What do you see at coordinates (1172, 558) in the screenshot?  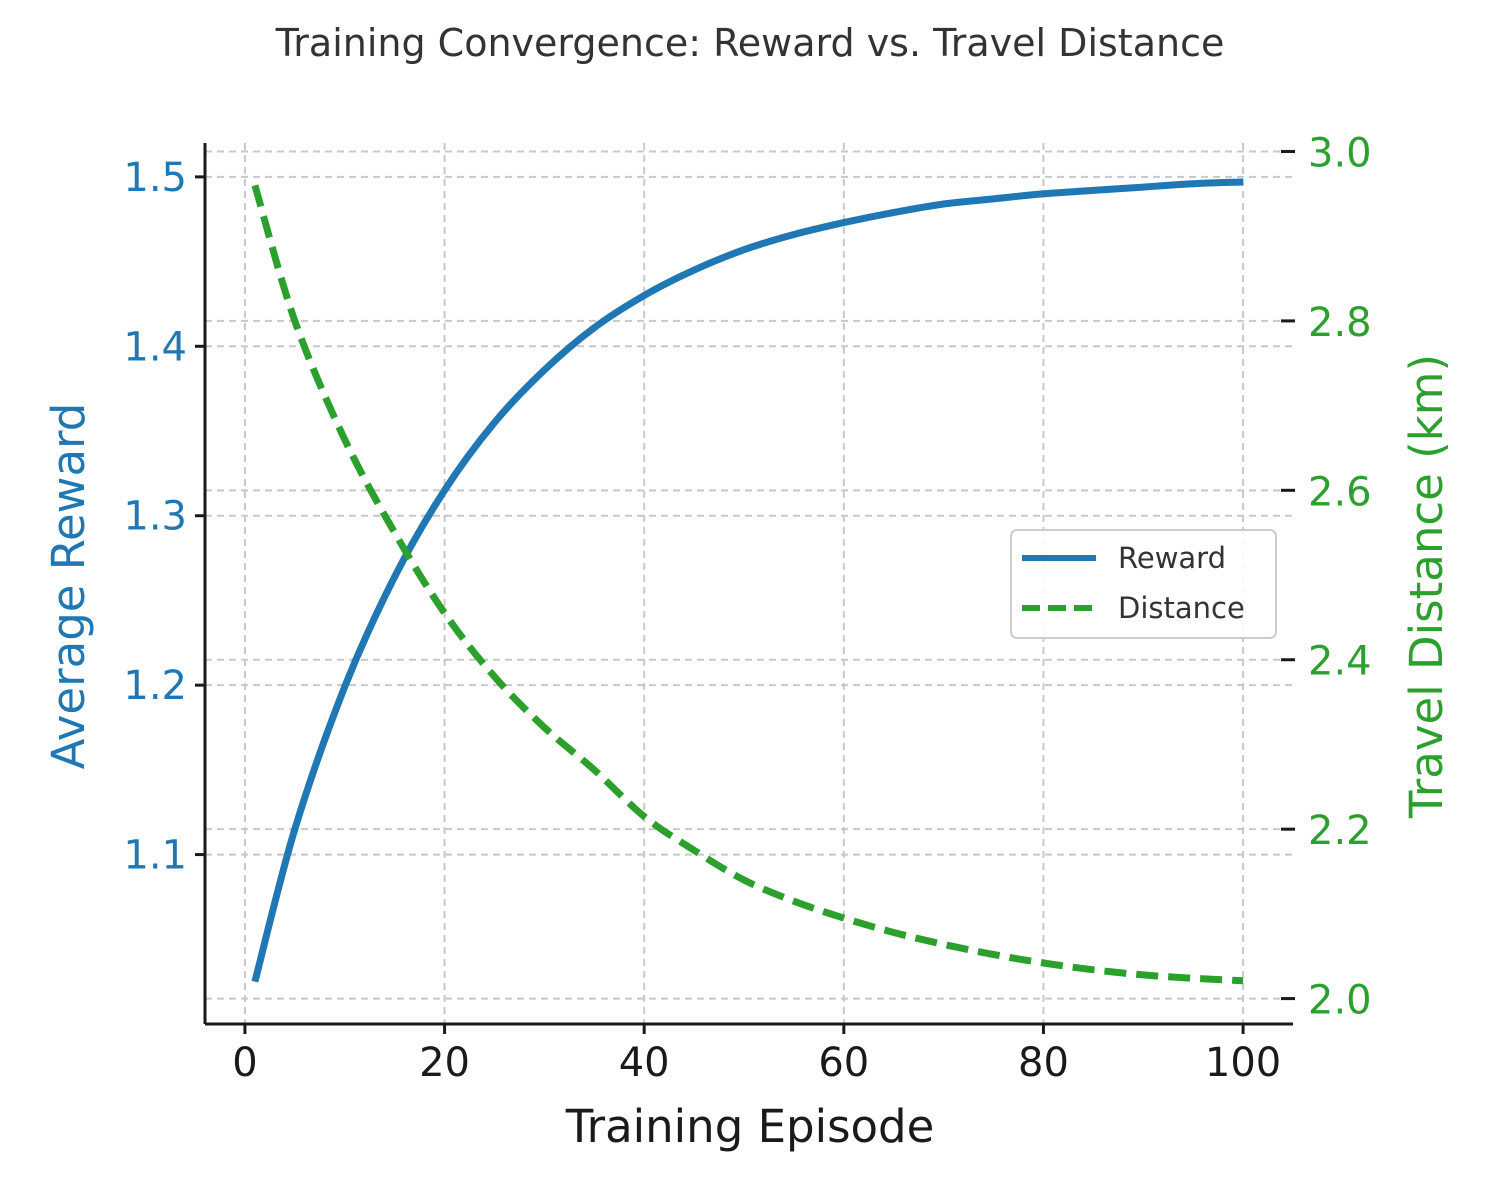 I see `legend-reward-label: Reward` at bounding box center [1172, 558].